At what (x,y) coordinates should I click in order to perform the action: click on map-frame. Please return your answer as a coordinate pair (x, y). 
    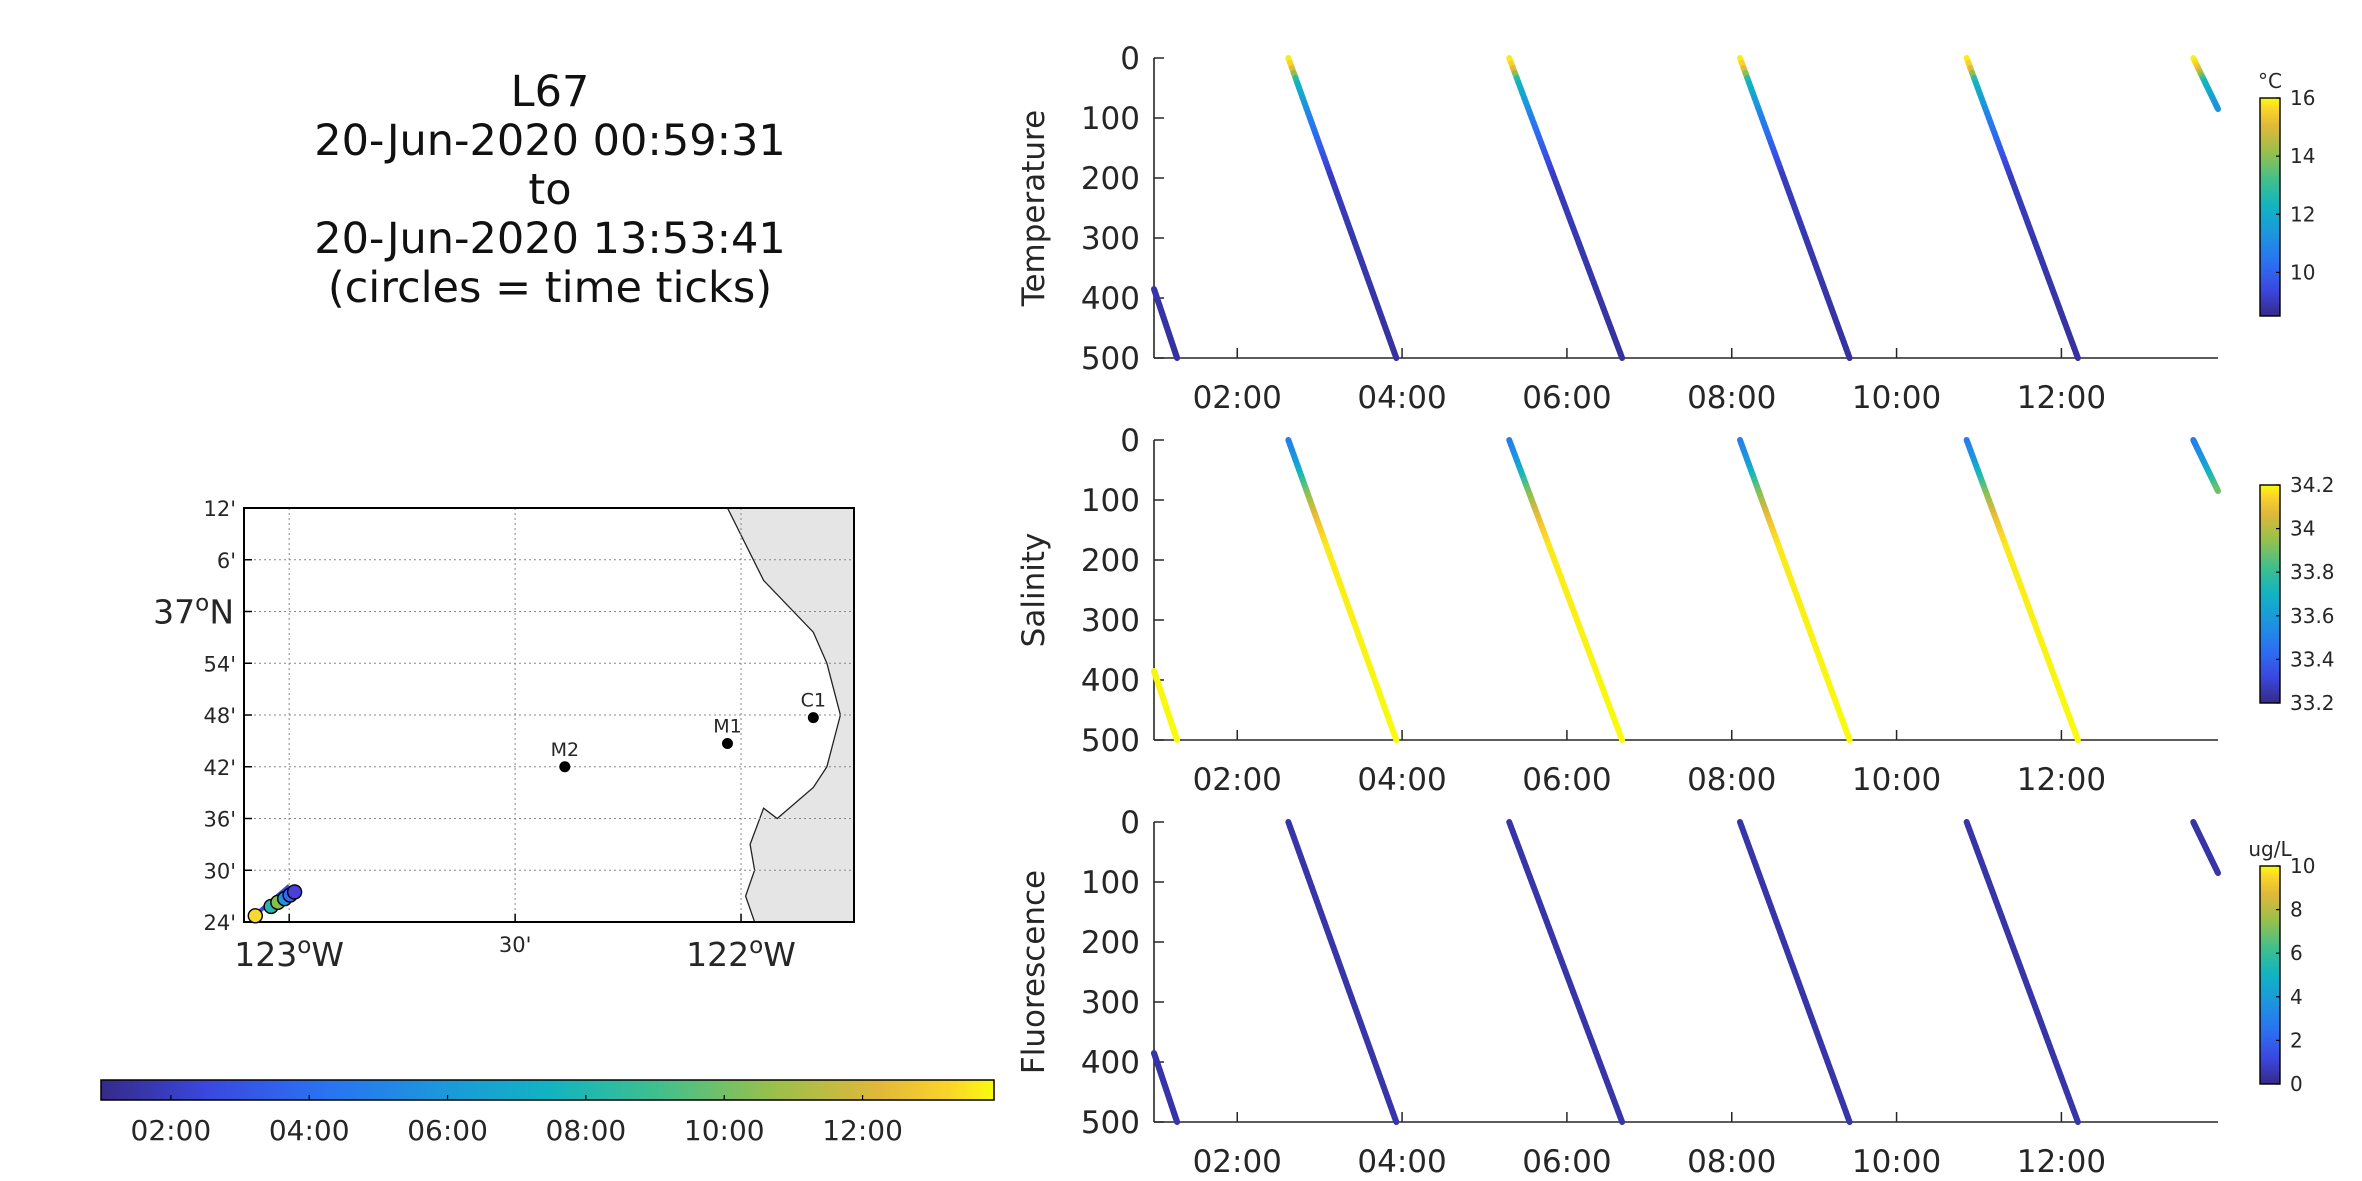
    Looking at the image, I should click on (549, 715).